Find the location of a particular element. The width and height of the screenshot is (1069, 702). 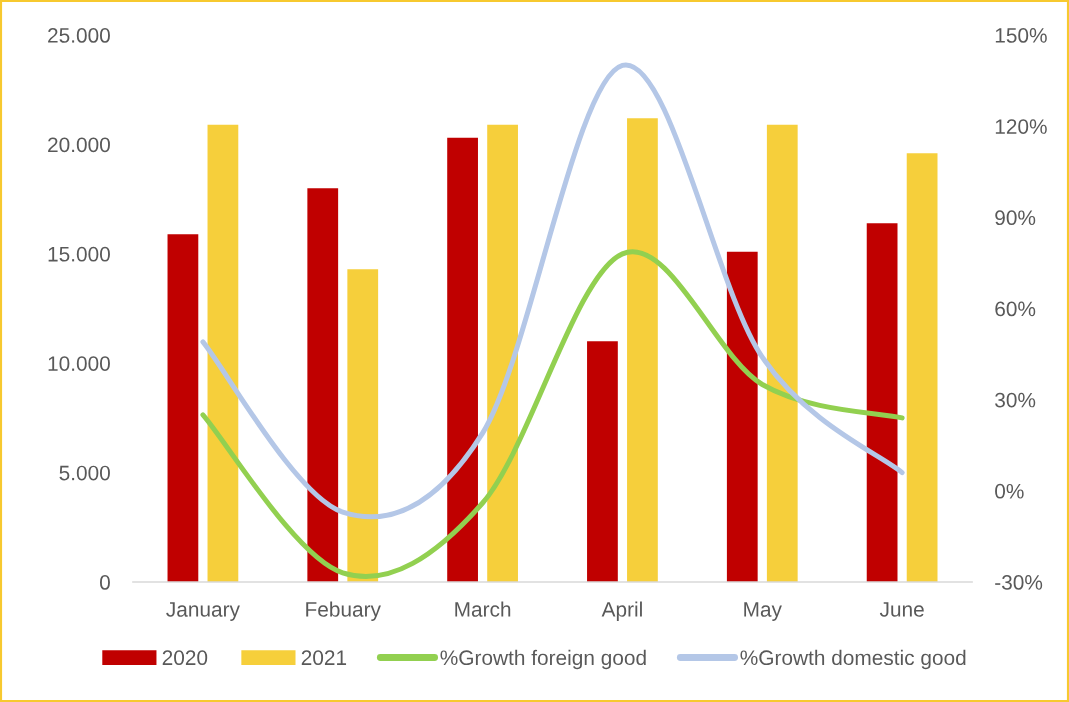

y2-tick-label: -30% is located at coordinates (1019, 582).